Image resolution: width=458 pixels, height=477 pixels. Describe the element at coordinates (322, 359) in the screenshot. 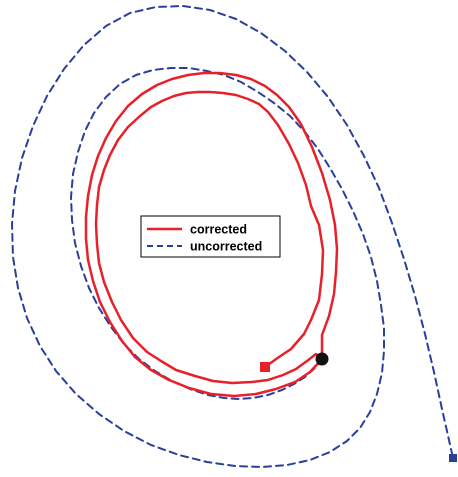

I see `end-marker-corrected` at that location.